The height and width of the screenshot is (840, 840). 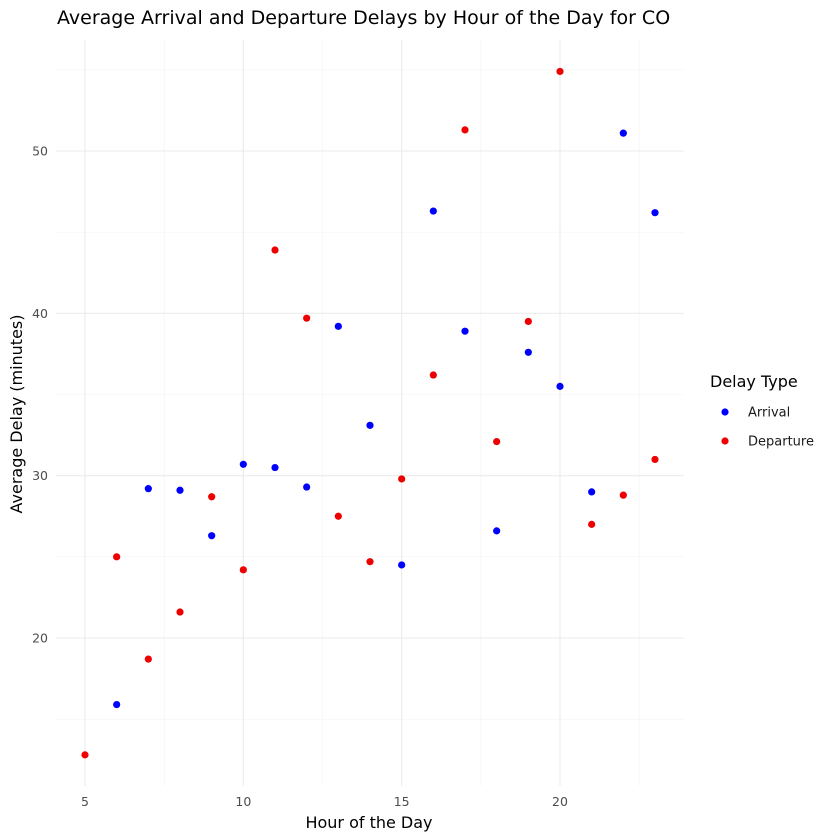 I want to click on legend-key-arrival, so click(x=725, y=412).